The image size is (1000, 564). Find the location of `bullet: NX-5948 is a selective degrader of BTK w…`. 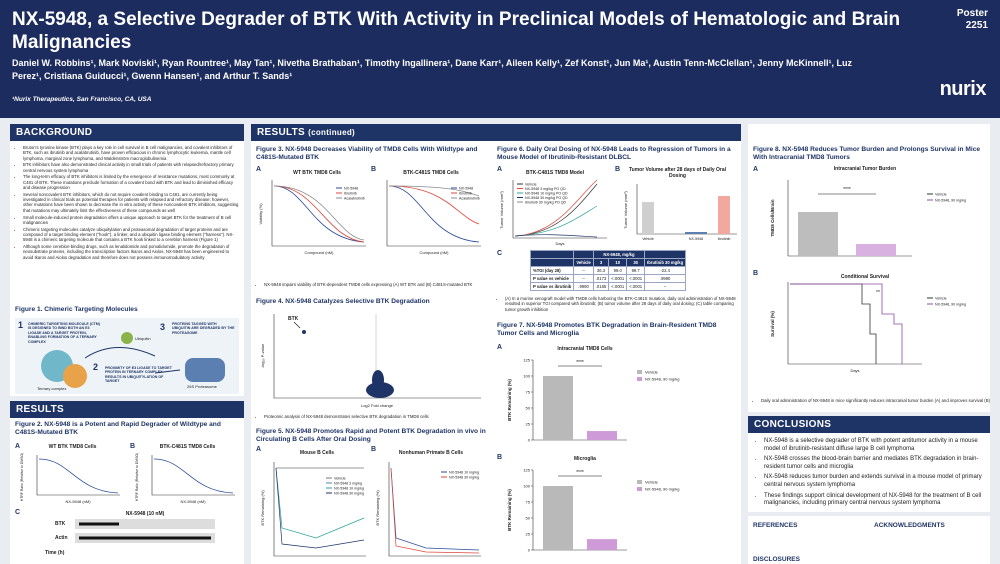

bullet: NX-5948 is a selective degrader of BTK w… is located at coordinates (874, 445).